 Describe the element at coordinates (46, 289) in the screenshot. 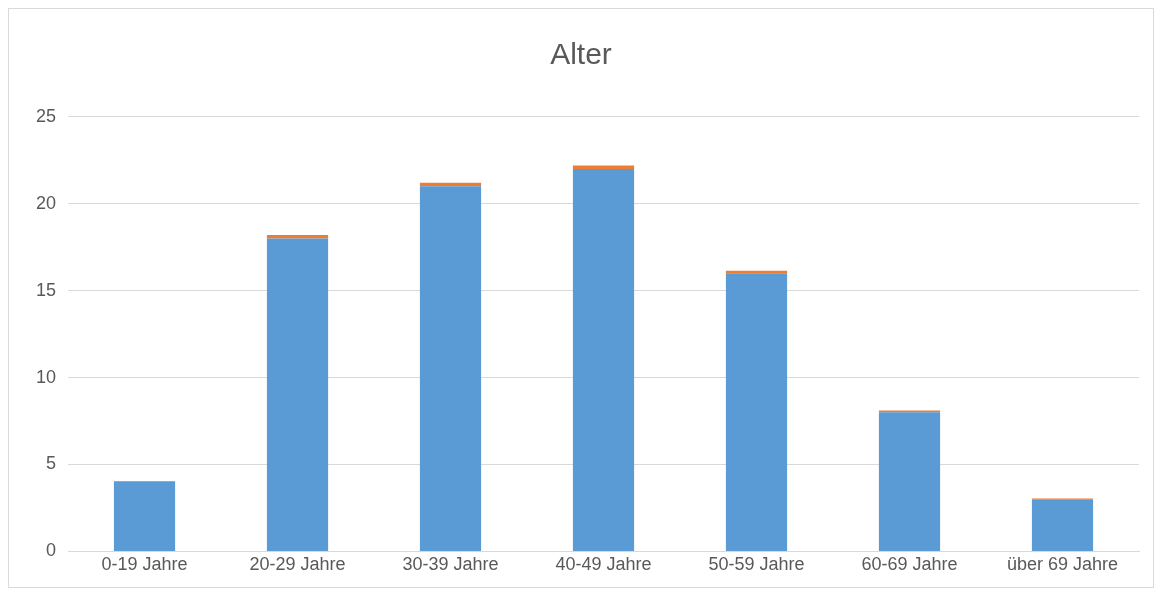

I see `y-tick-label: 15` at that location.